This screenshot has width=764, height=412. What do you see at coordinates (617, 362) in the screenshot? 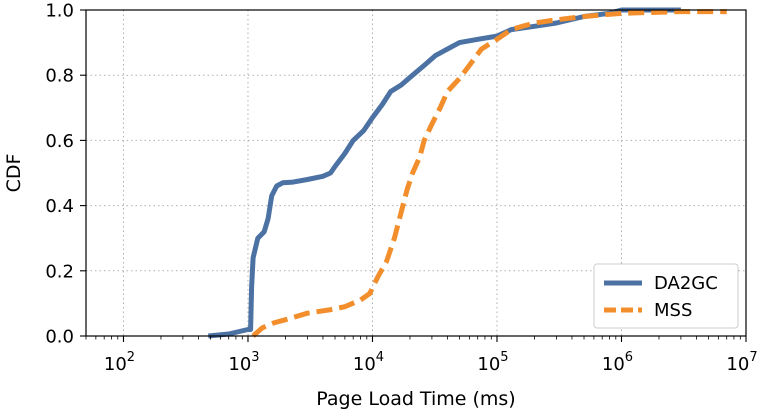
I see `x-tick-label: 10⁶` at bounding box center [617, 362].